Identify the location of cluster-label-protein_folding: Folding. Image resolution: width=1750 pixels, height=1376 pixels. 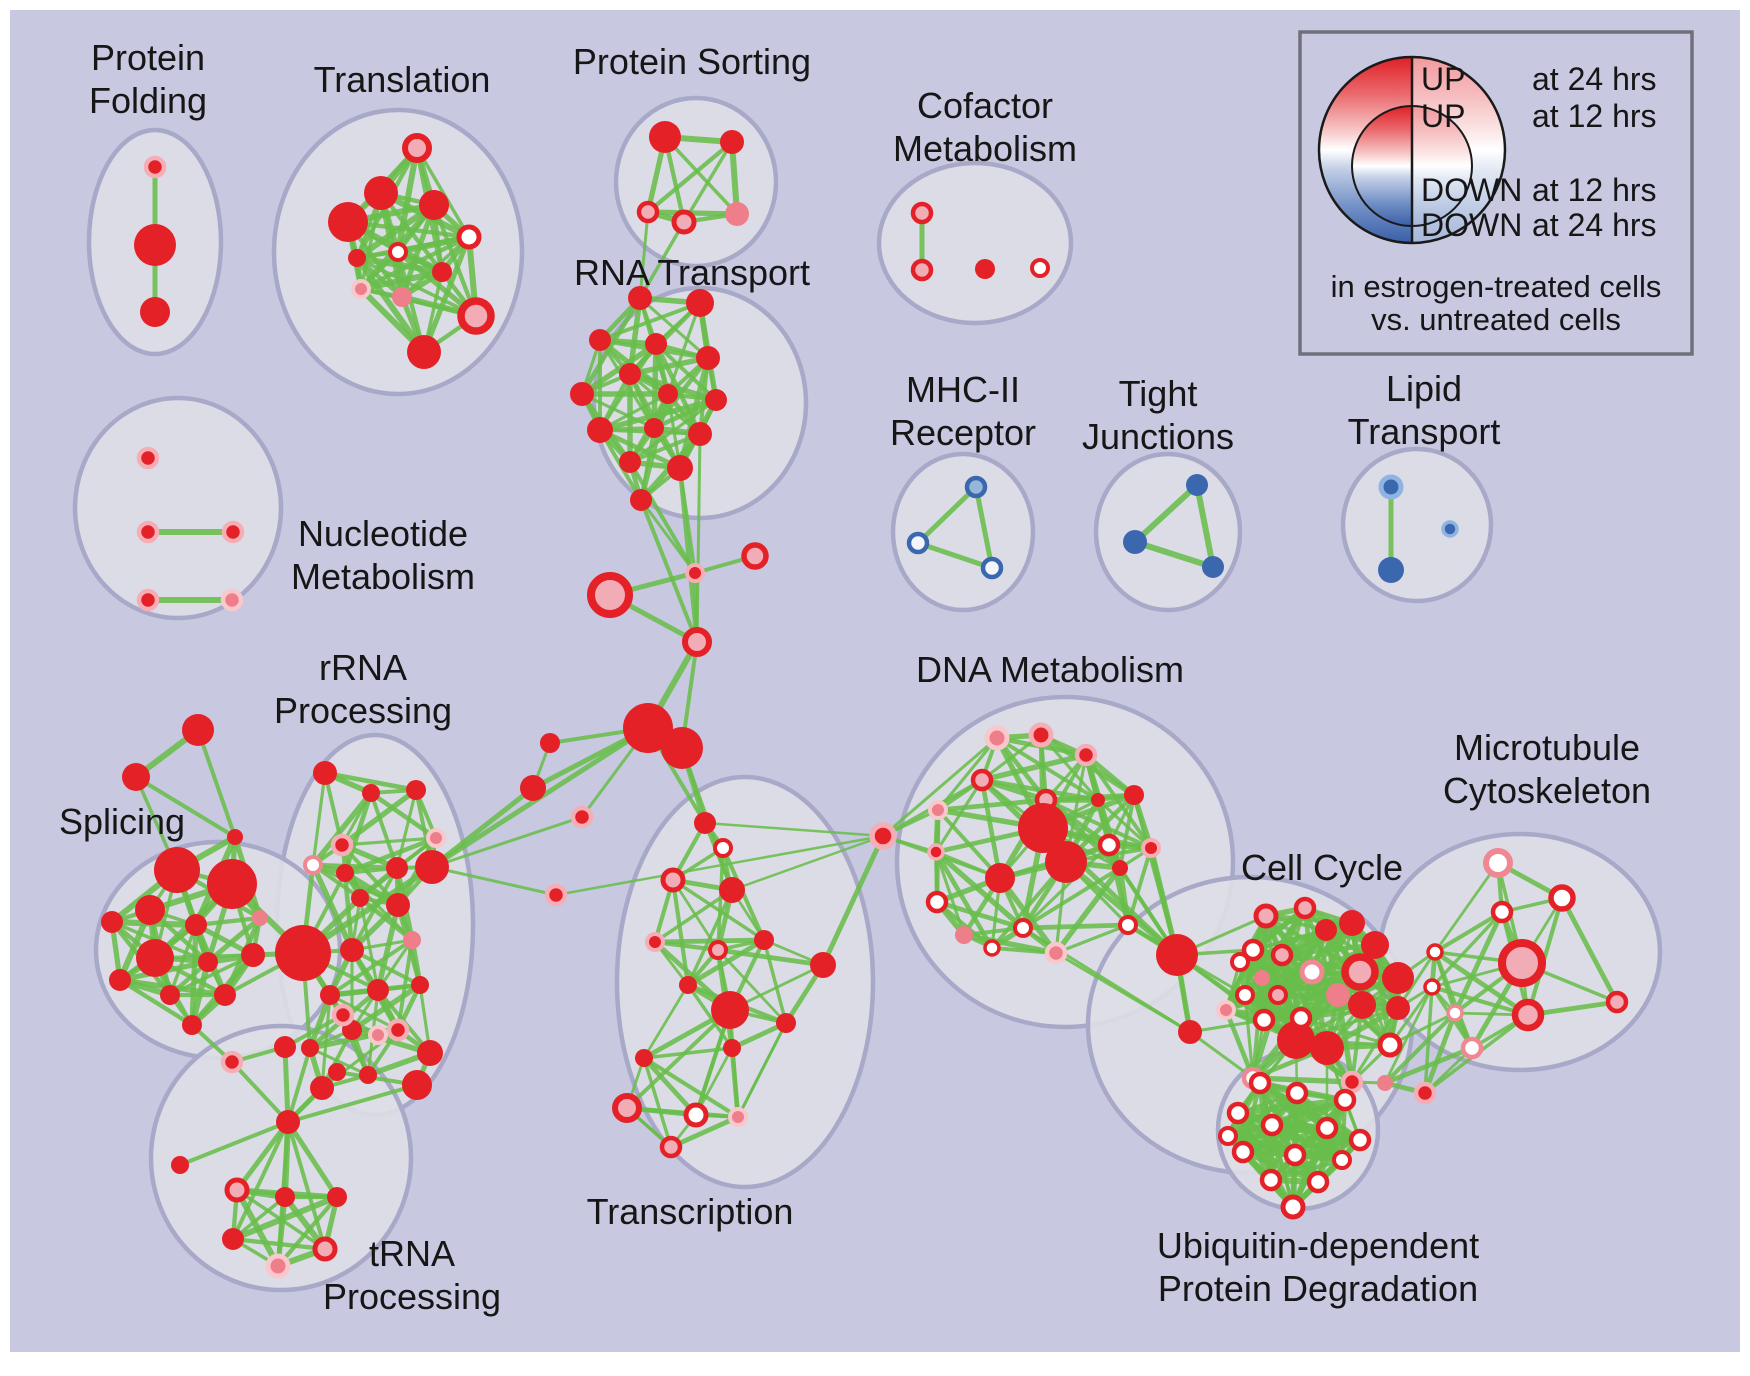
(148, 100).